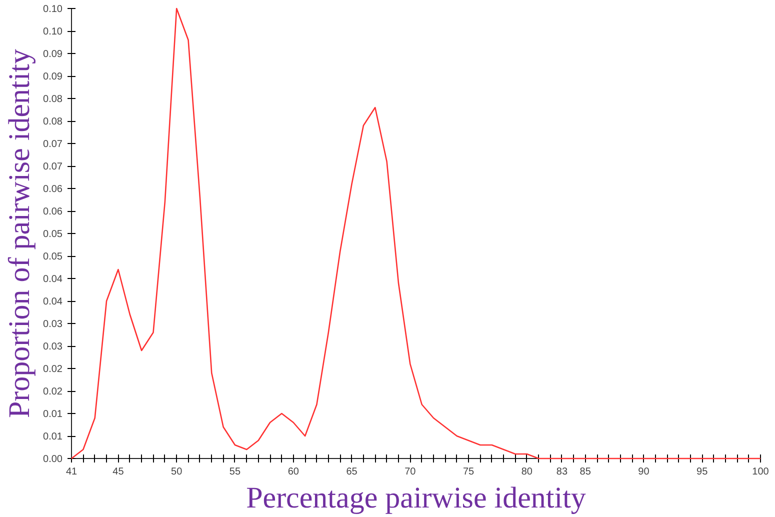  What do you see at coordinates (118, 472) in the screenshot?
I see `x-tick-label: 45` at bounding box center [118, 472].